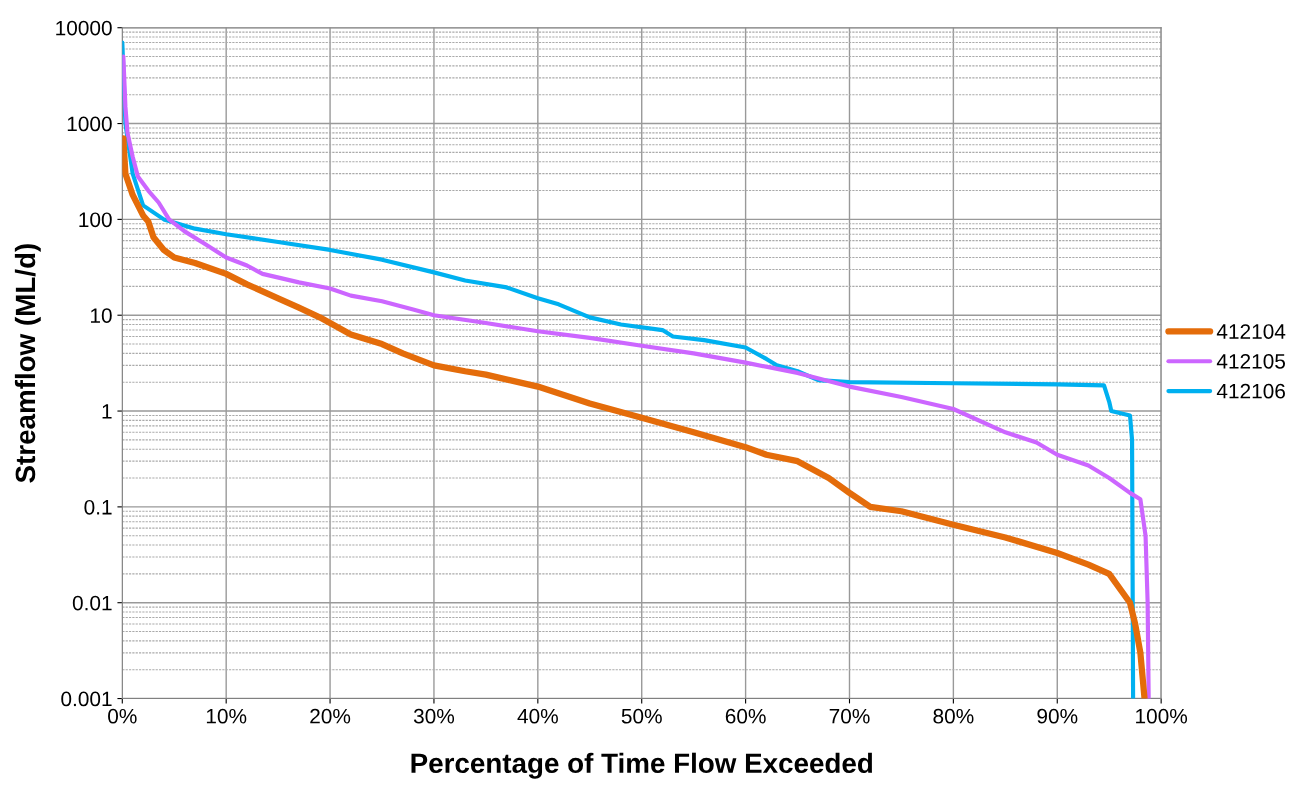 This screenshot has width=1315, height=792. Describe the element at coordinates (92, 603) in the screenshot. I see `y-tick-label: 0.01` at that location.